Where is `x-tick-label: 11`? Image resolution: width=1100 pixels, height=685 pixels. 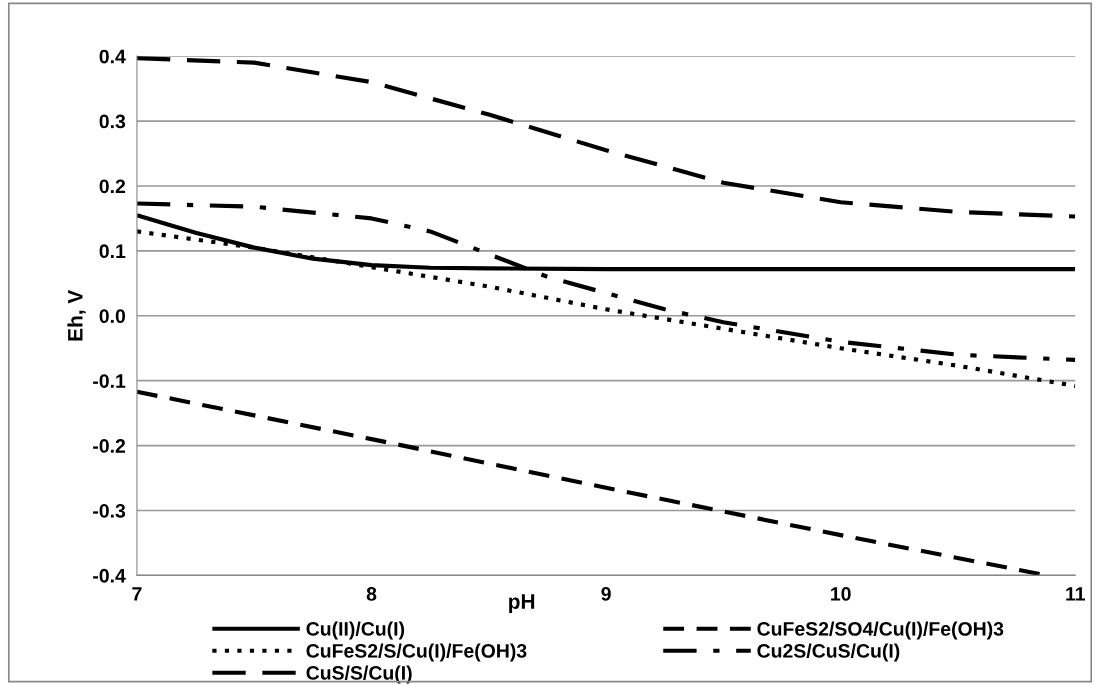 x-tick-label: 11 is located at coordinates (1075, 594).